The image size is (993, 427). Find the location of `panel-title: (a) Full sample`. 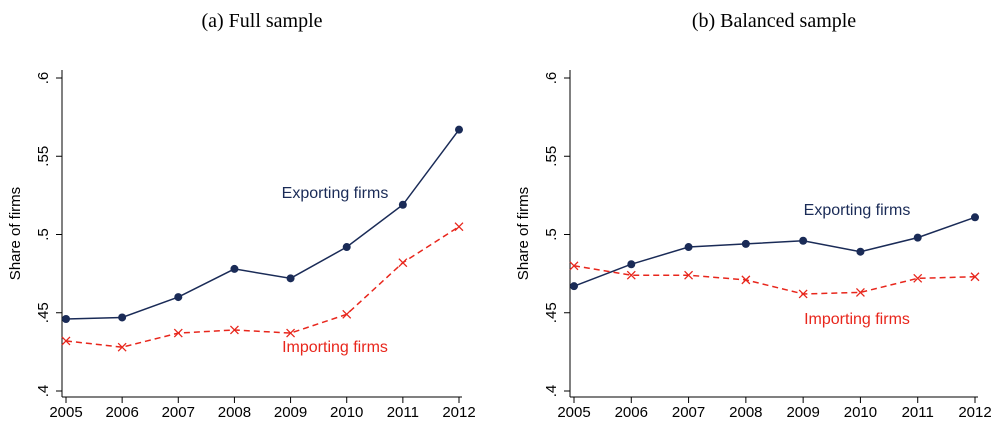

panel-title: (a) Full sample is located at coordinates (261, 21).